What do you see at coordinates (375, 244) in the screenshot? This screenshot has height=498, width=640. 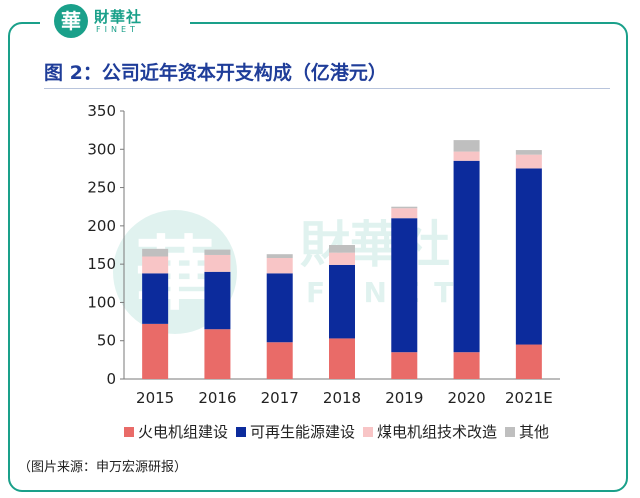 I see `watermark-name: 財華社` at bounding box center [375, 244].